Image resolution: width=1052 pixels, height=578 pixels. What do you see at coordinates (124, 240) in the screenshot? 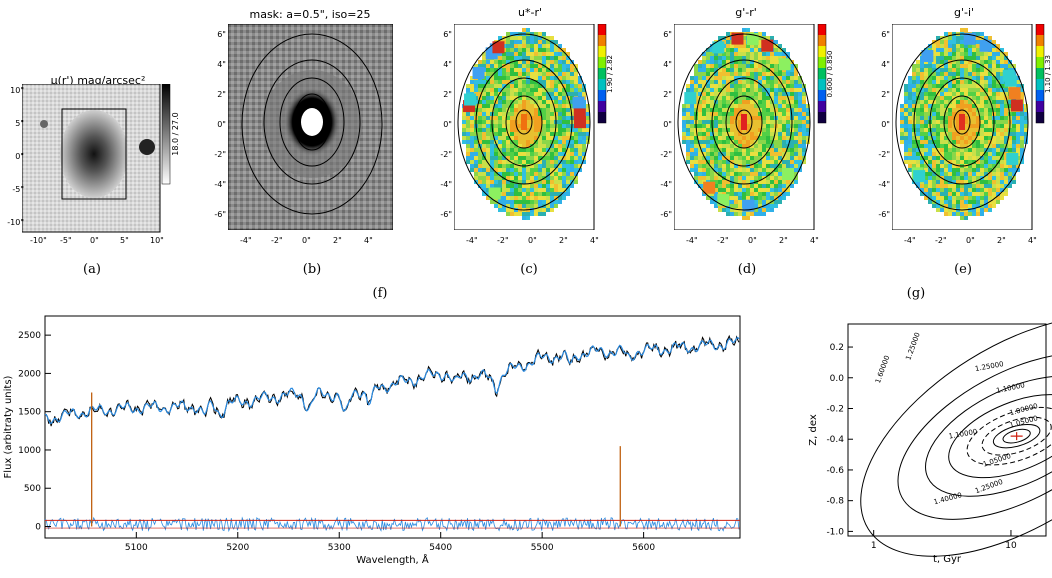
I see `a-xtick: 5"` at bounding box center [124, 240].